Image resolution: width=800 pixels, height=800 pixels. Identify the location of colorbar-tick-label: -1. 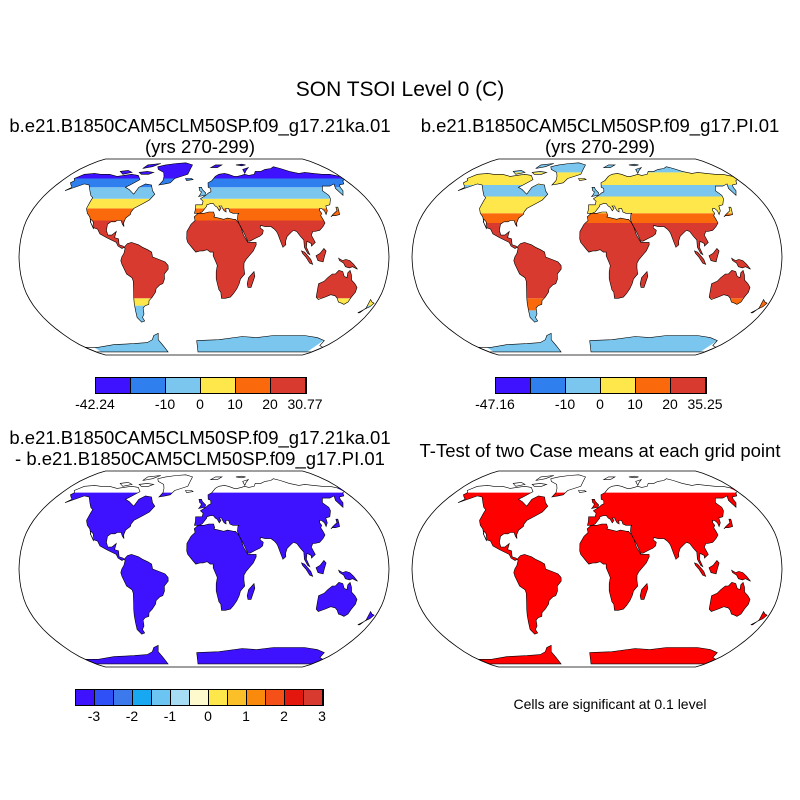
(170, 716).